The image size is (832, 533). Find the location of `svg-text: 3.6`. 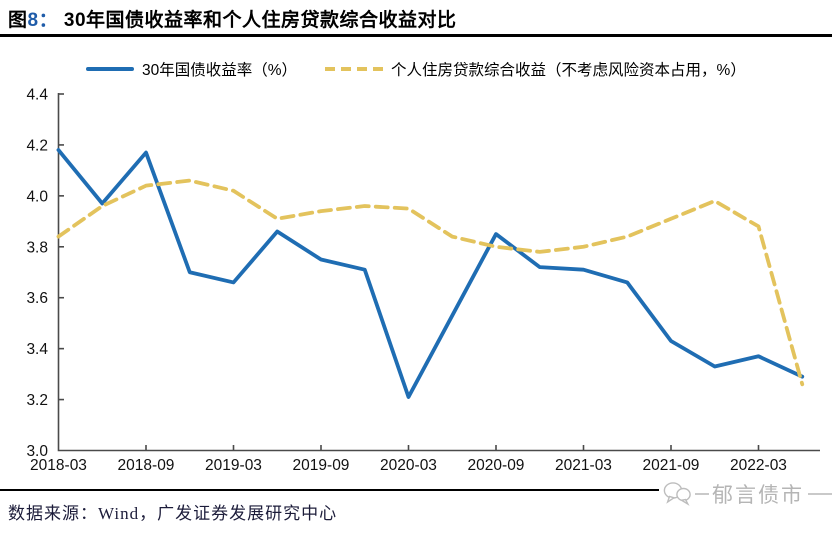

svg-text: 3.6 is located at coordinates (37, 298).